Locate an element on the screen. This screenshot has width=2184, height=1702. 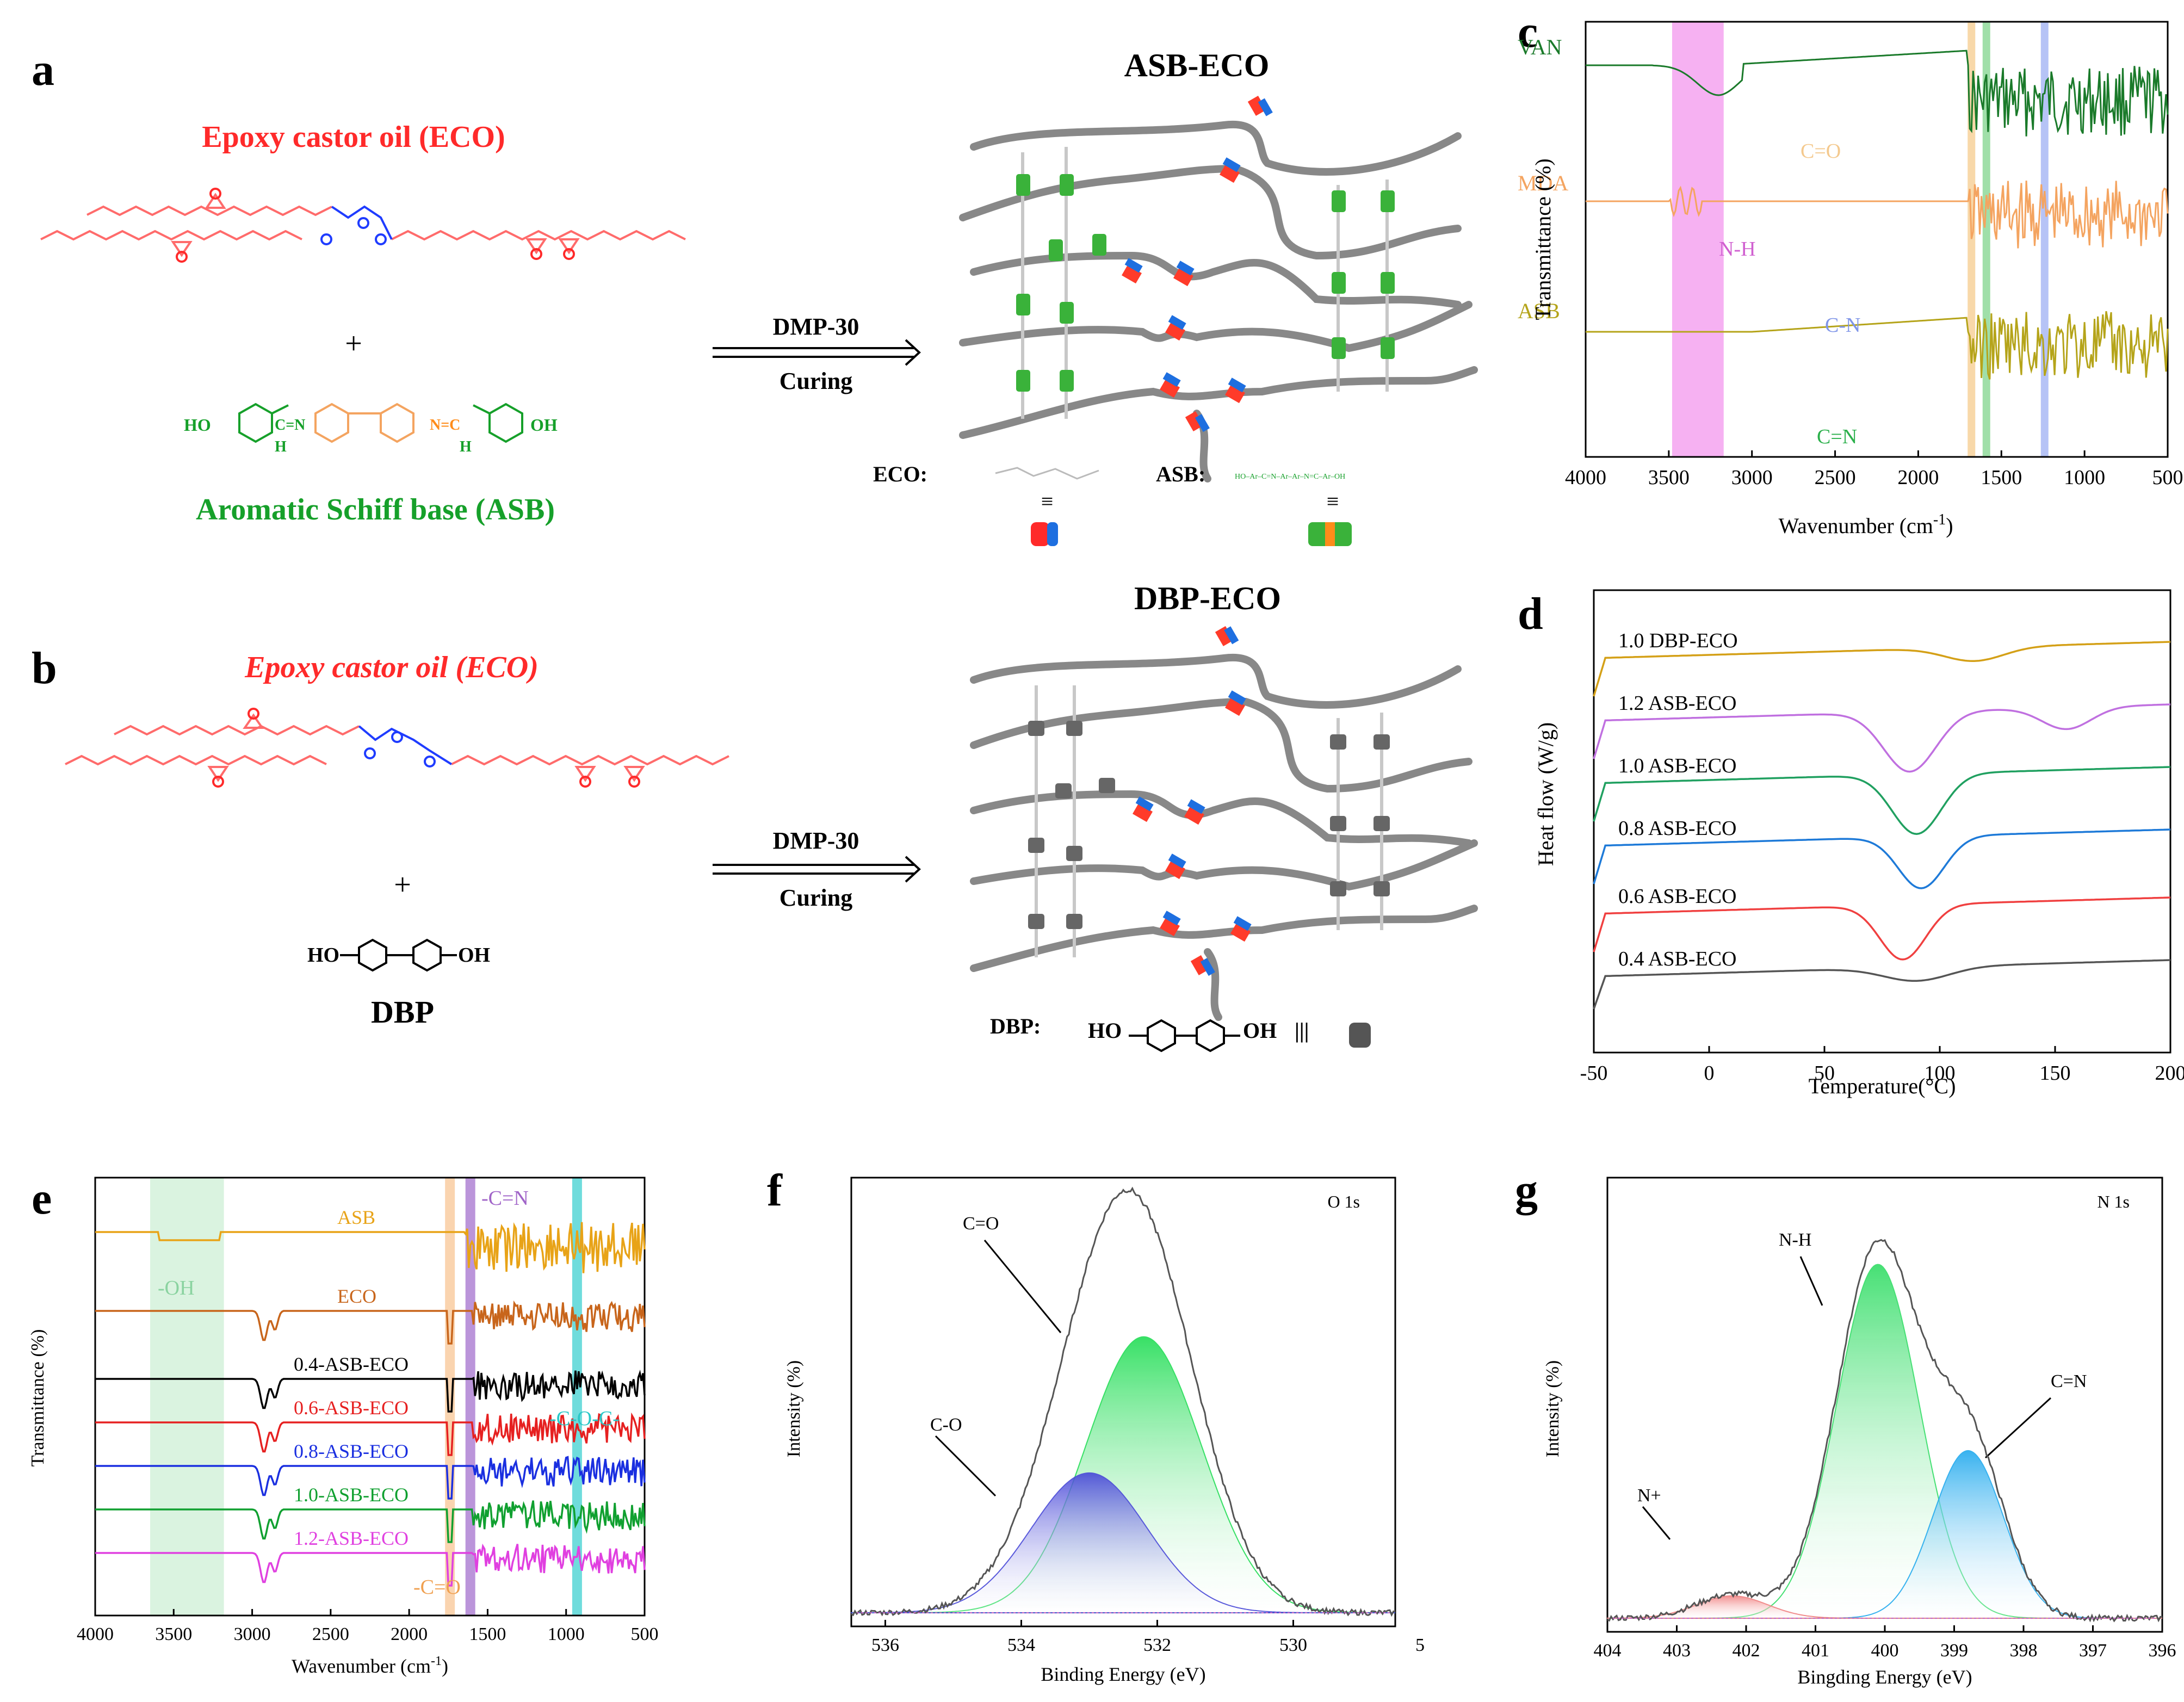
panel-label-d: d is located at coordinates (1530, 614).